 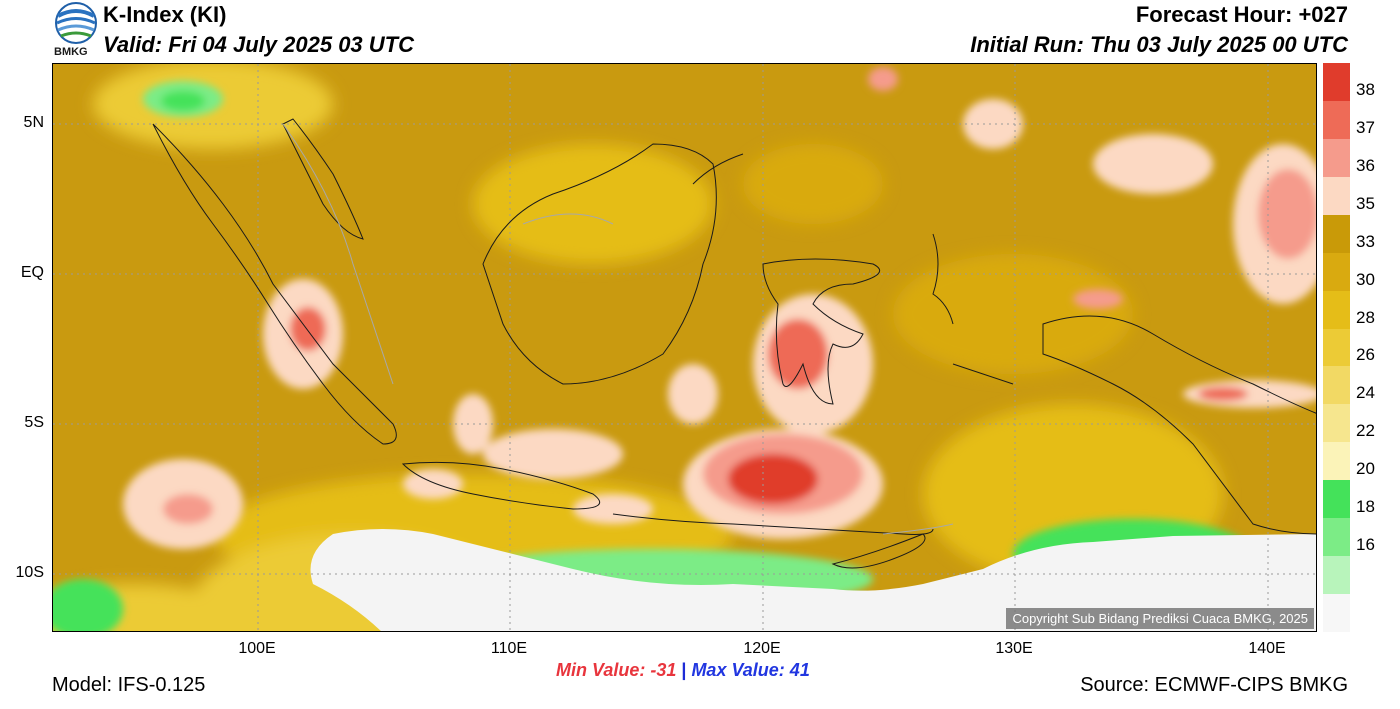 What do you see at coordinates (129, 685) in the screenshot?
I see `model-label: Model: IFS-0.125` at bounding box center [129, 685].